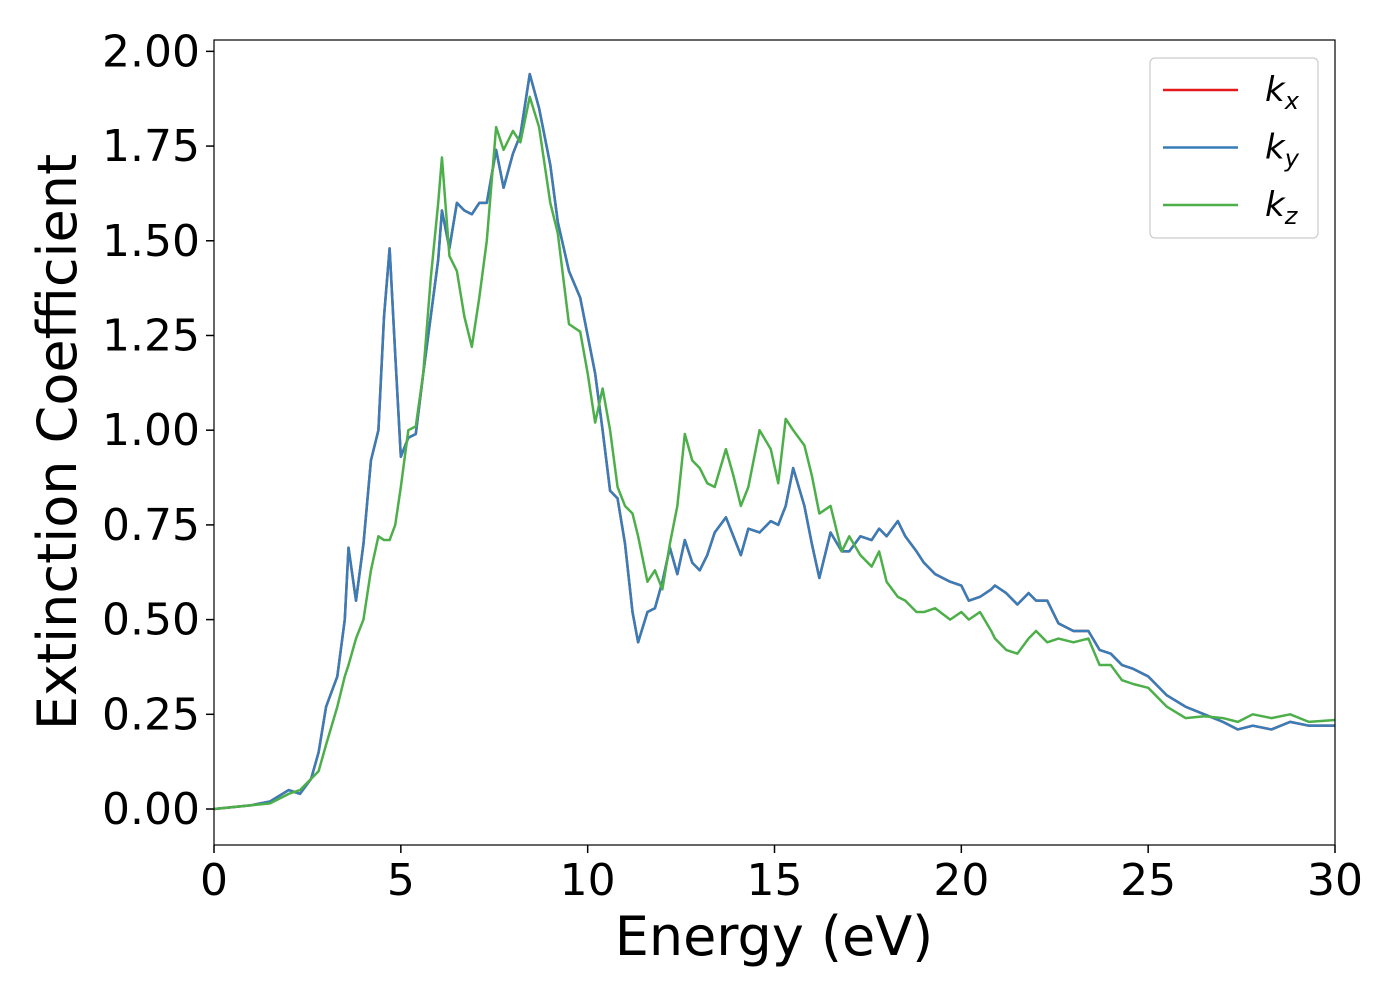  I want to click on y-tick-label: 1.25, so click(151, 335).